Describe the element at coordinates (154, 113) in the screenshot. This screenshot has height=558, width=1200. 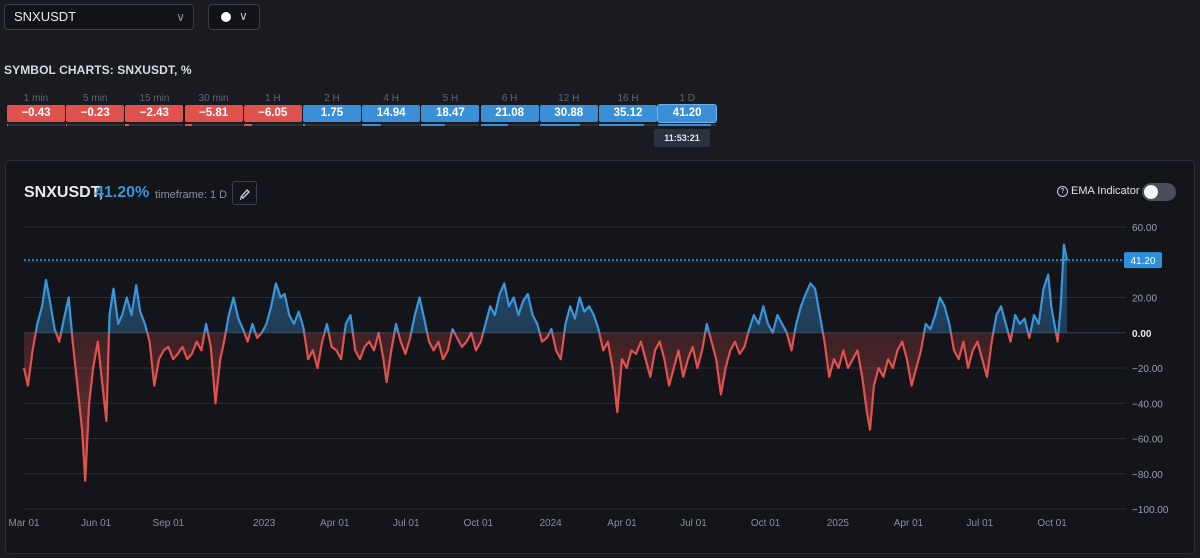
I see `timeframe-value: −2.43` at that location.